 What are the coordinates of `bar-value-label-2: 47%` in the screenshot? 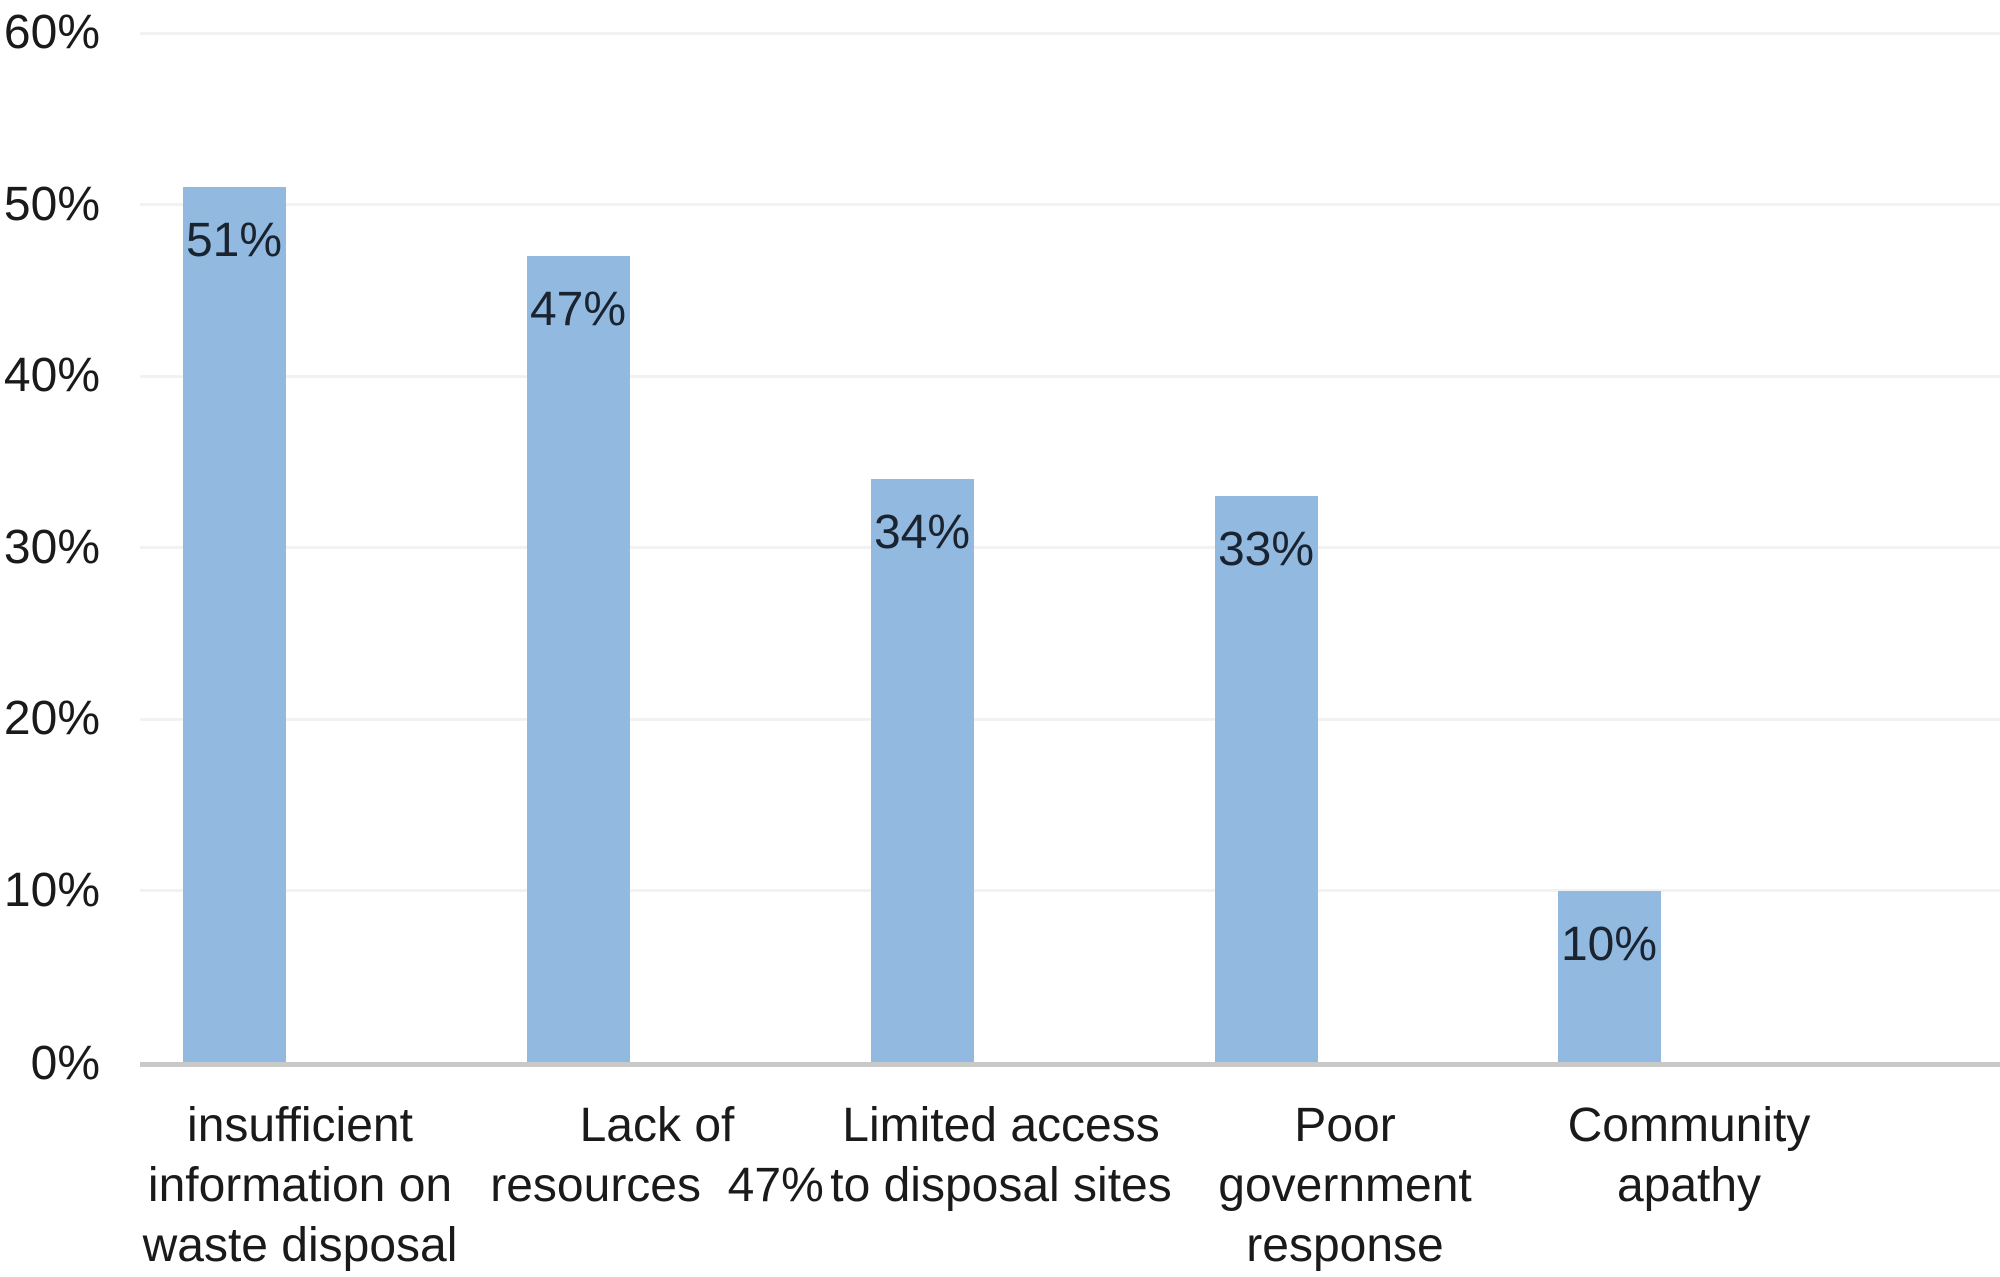 It's located at (578, 309).